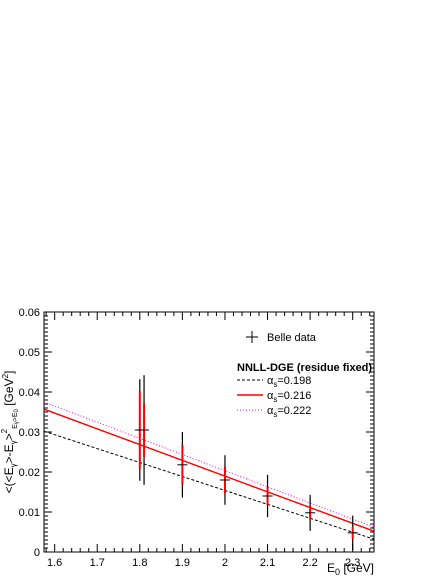  What do you see at coordinates (29, 393) in the screenshot?
I see `y-tick-label: 0.04` at bounding box center [29, 393].